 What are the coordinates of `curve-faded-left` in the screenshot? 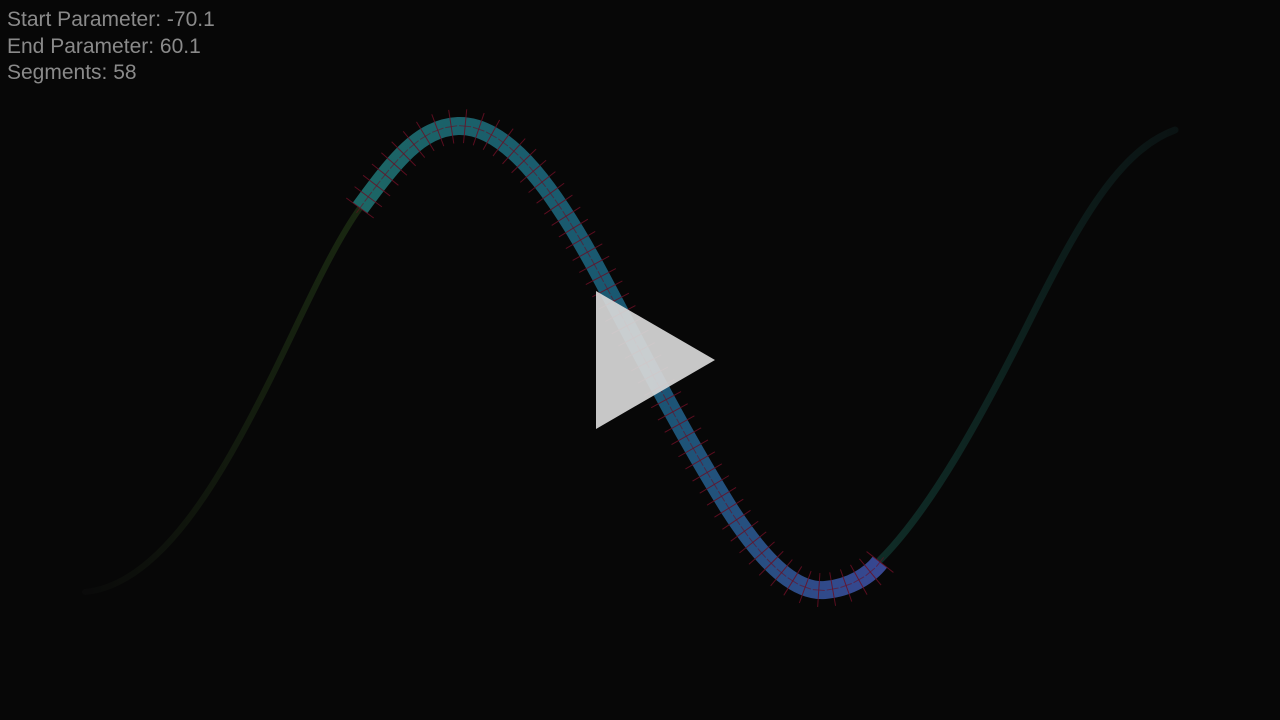 It's located at (222, 400).